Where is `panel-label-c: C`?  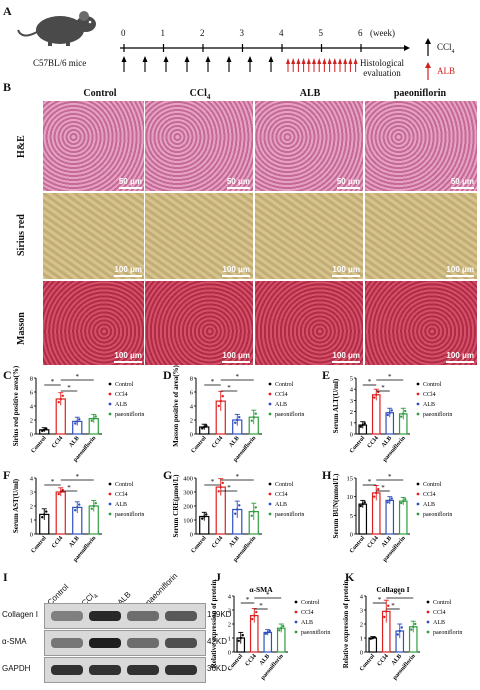 panel-label-c: C is located at coordinates (7, 375).